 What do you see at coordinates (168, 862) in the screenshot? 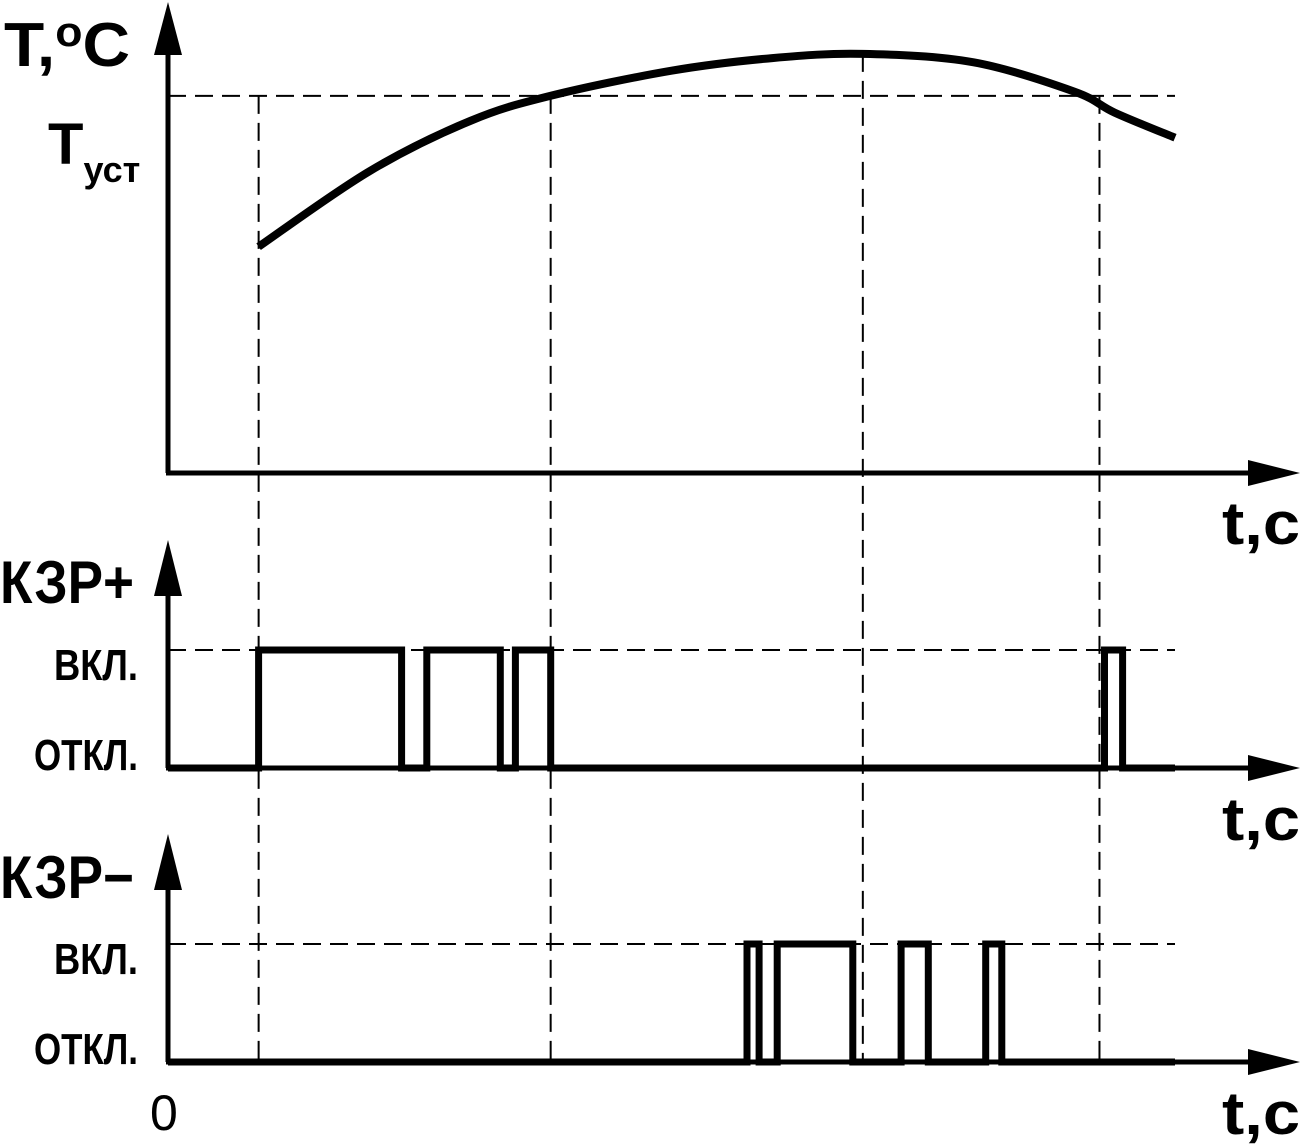
I see `kzr-minus-y-axis-arrow` at bounding box center [168, 862].